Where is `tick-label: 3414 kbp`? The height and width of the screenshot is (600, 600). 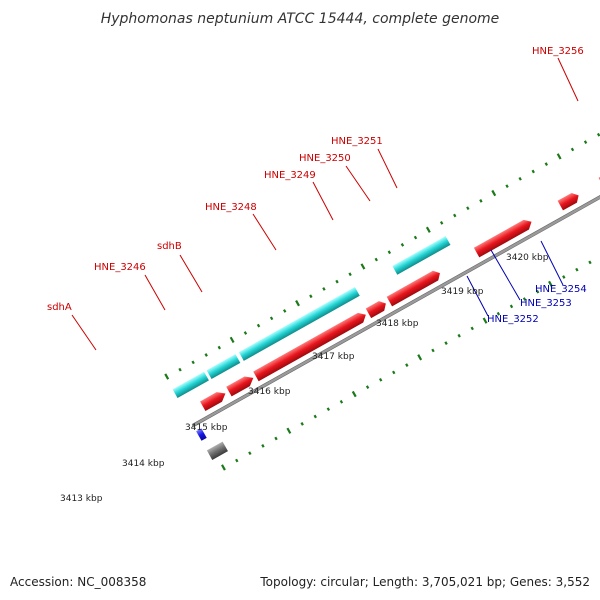
tick-label: 3414 kbp is located at coordinates (143, 464).